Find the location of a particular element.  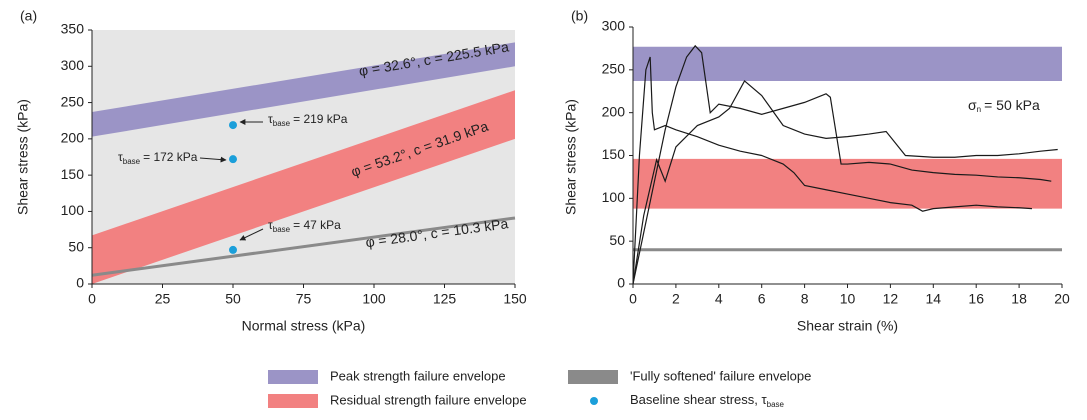

x-axis-label: Normal stress (kPa) is located at coordinates (304, 326).